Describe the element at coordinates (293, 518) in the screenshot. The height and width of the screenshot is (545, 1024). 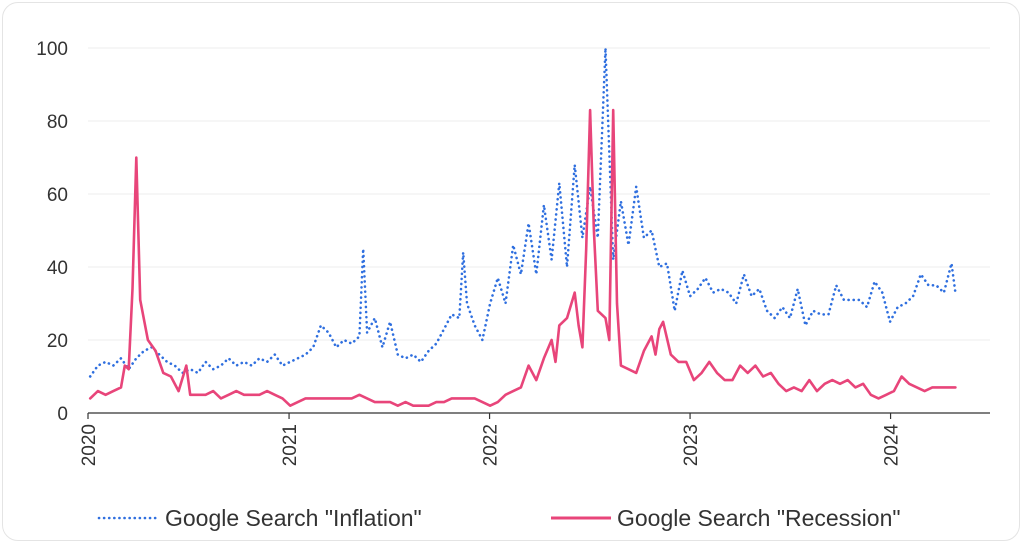
I see `legend-label-inflation: Google Search "Inflation"` at that location.